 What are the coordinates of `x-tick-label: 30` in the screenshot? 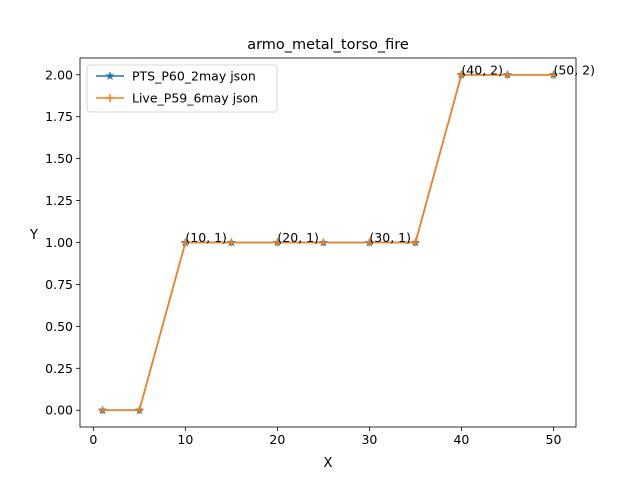 It's located at (369, 439).